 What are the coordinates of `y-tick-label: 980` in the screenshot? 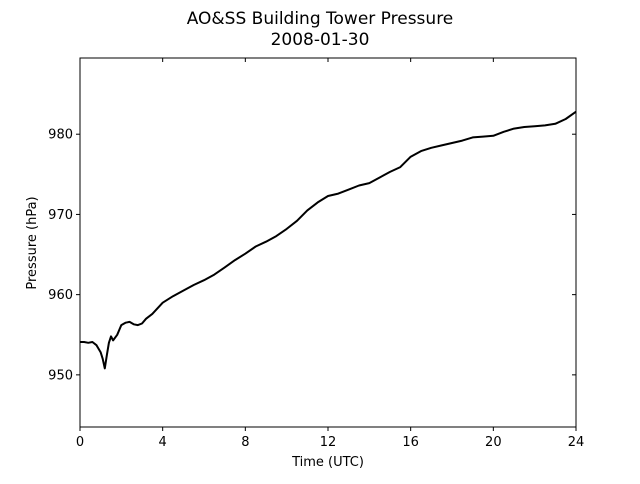 It's located at (60, 135).